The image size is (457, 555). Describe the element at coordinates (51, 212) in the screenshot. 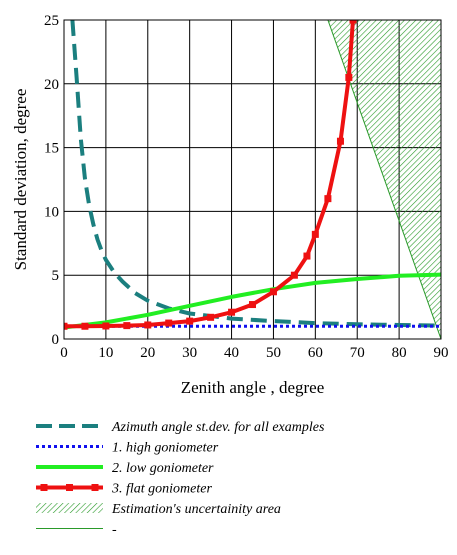

I see `y-tick-label: 10` at that location.